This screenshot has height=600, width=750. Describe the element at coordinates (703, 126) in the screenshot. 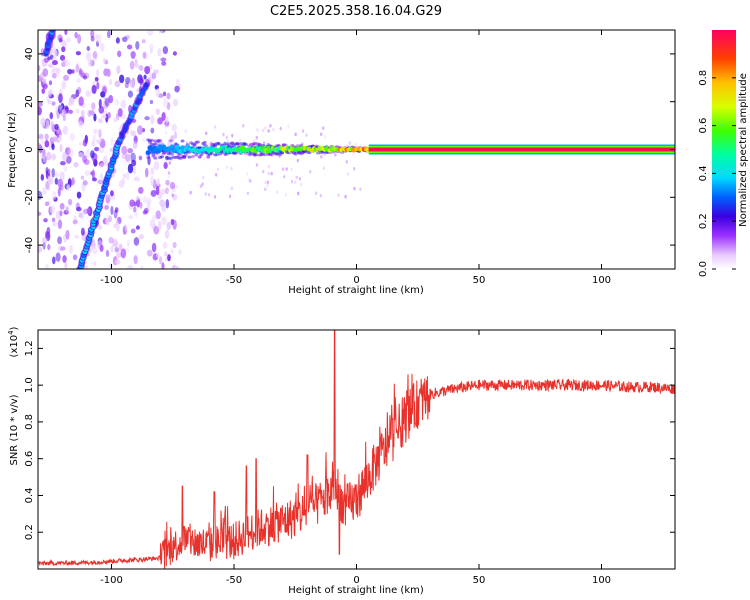

I see `colorbar-tick-label: 0.6` at that location.